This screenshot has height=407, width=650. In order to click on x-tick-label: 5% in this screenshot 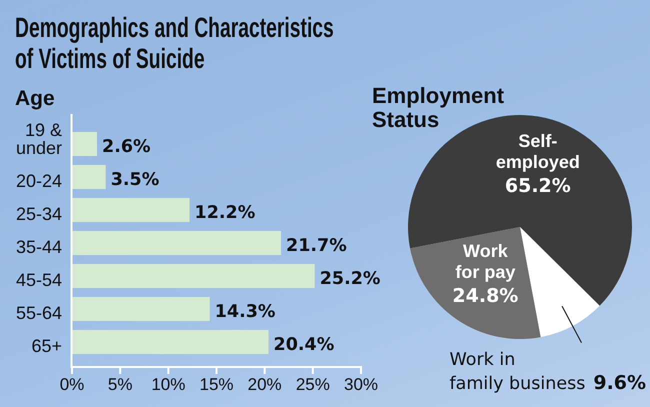, I will do `click(120, 384)`.